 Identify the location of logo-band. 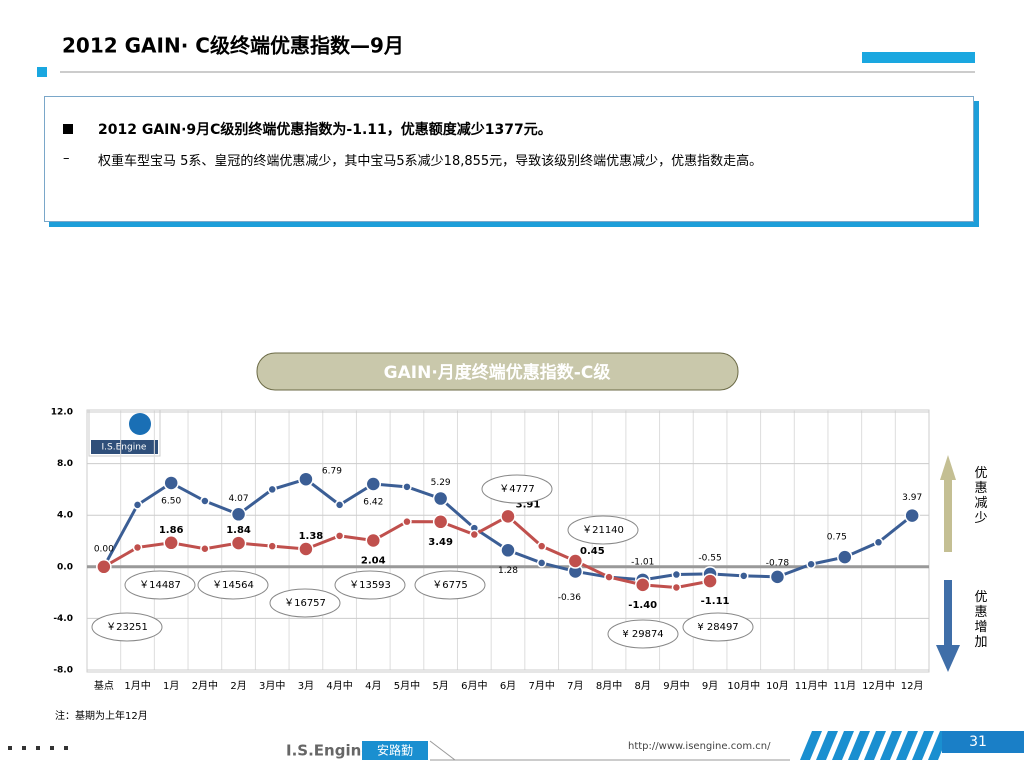
(124, 447).